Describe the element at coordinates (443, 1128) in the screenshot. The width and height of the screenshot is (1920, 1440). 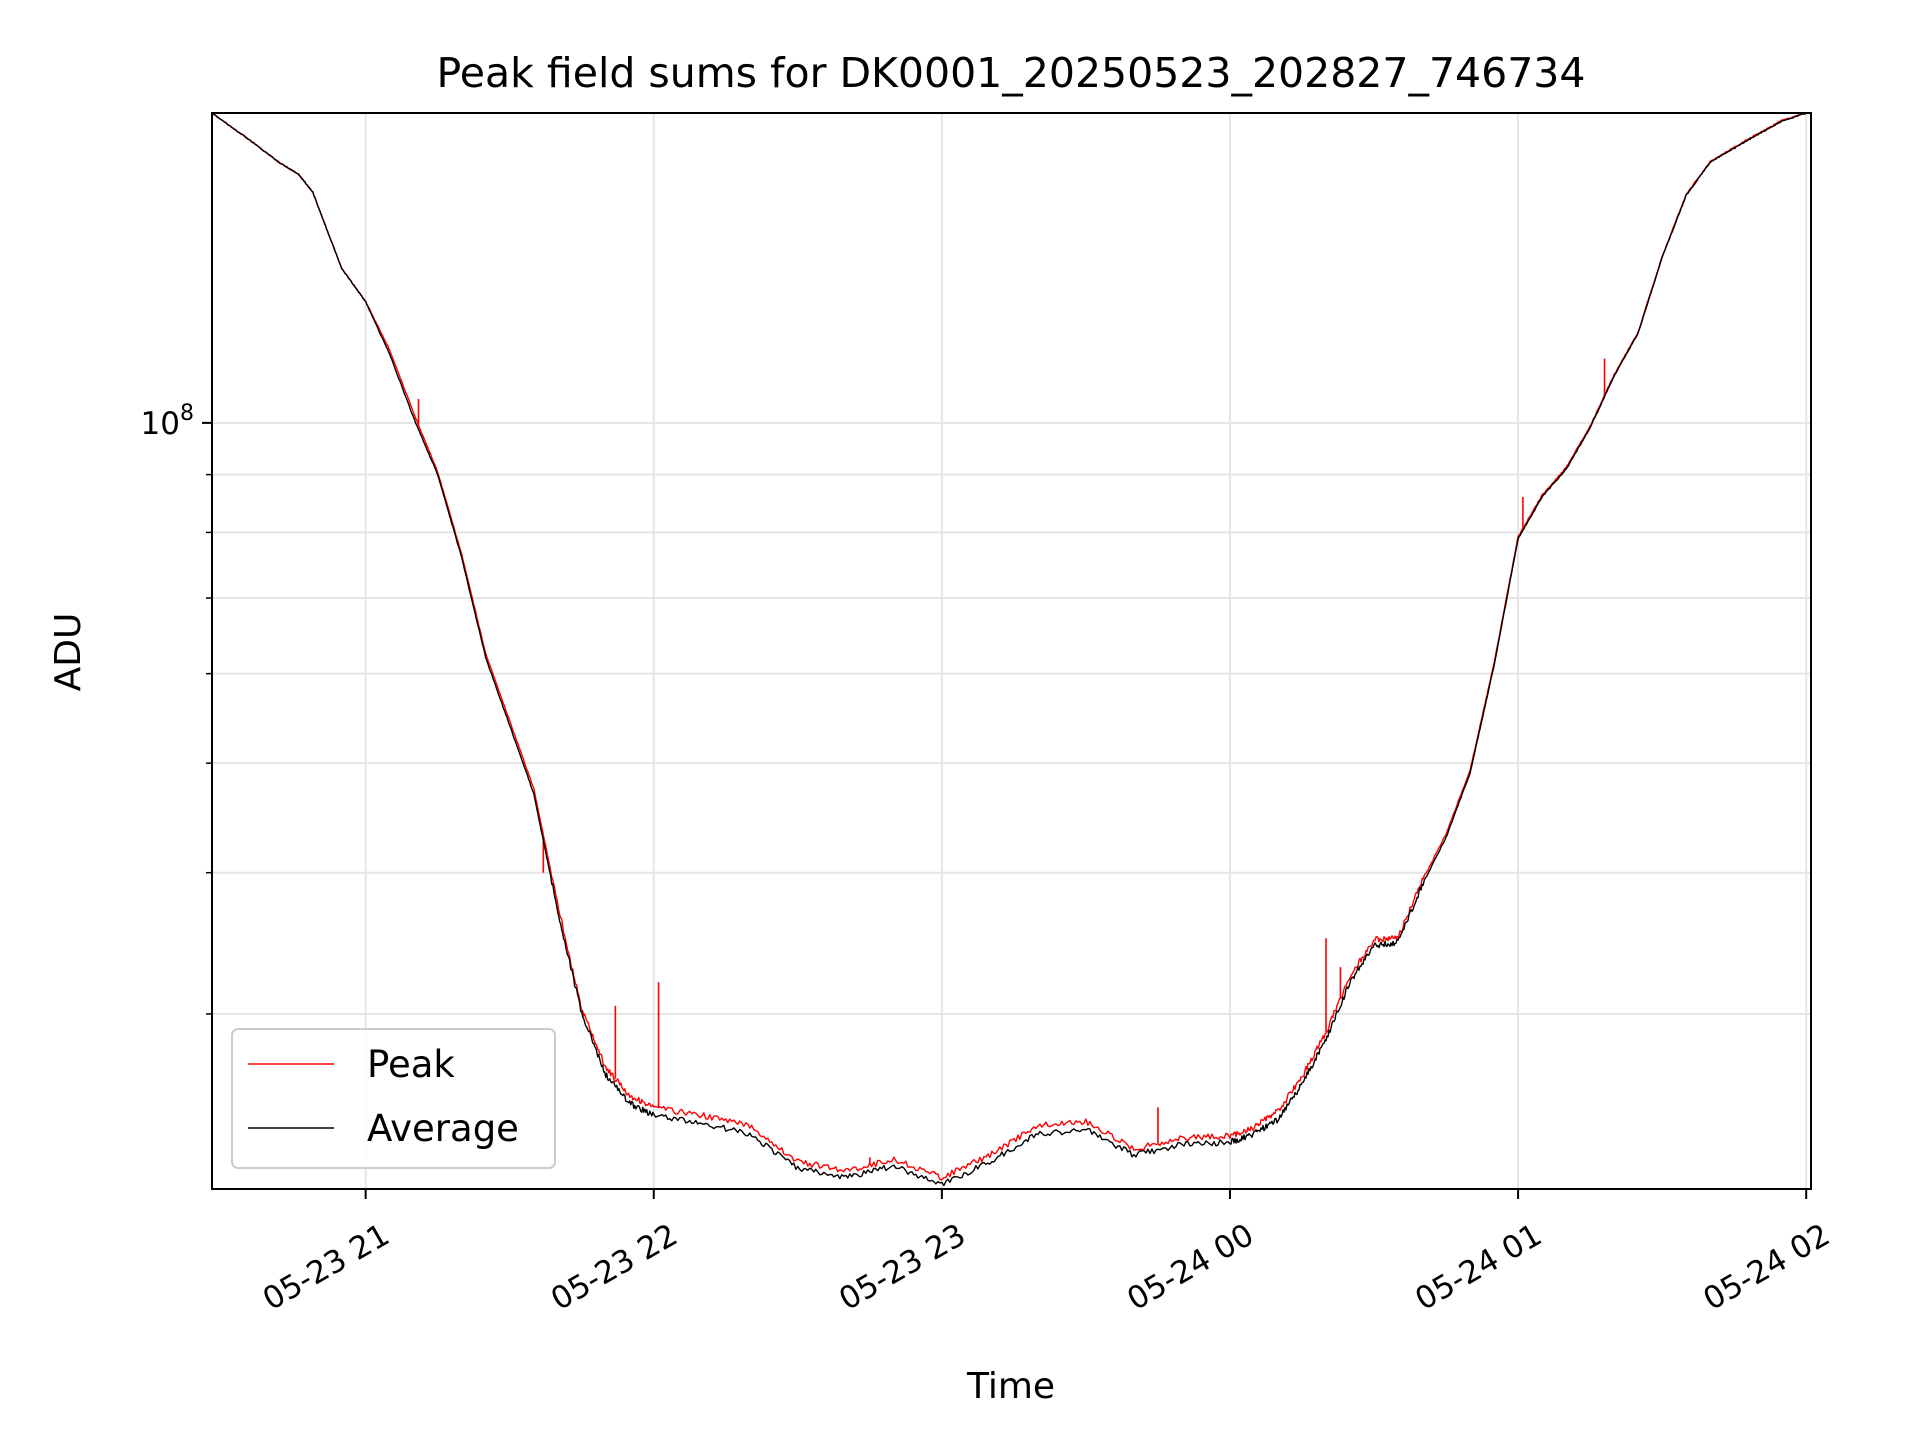
I see `legend-average-label: Average` at that location.